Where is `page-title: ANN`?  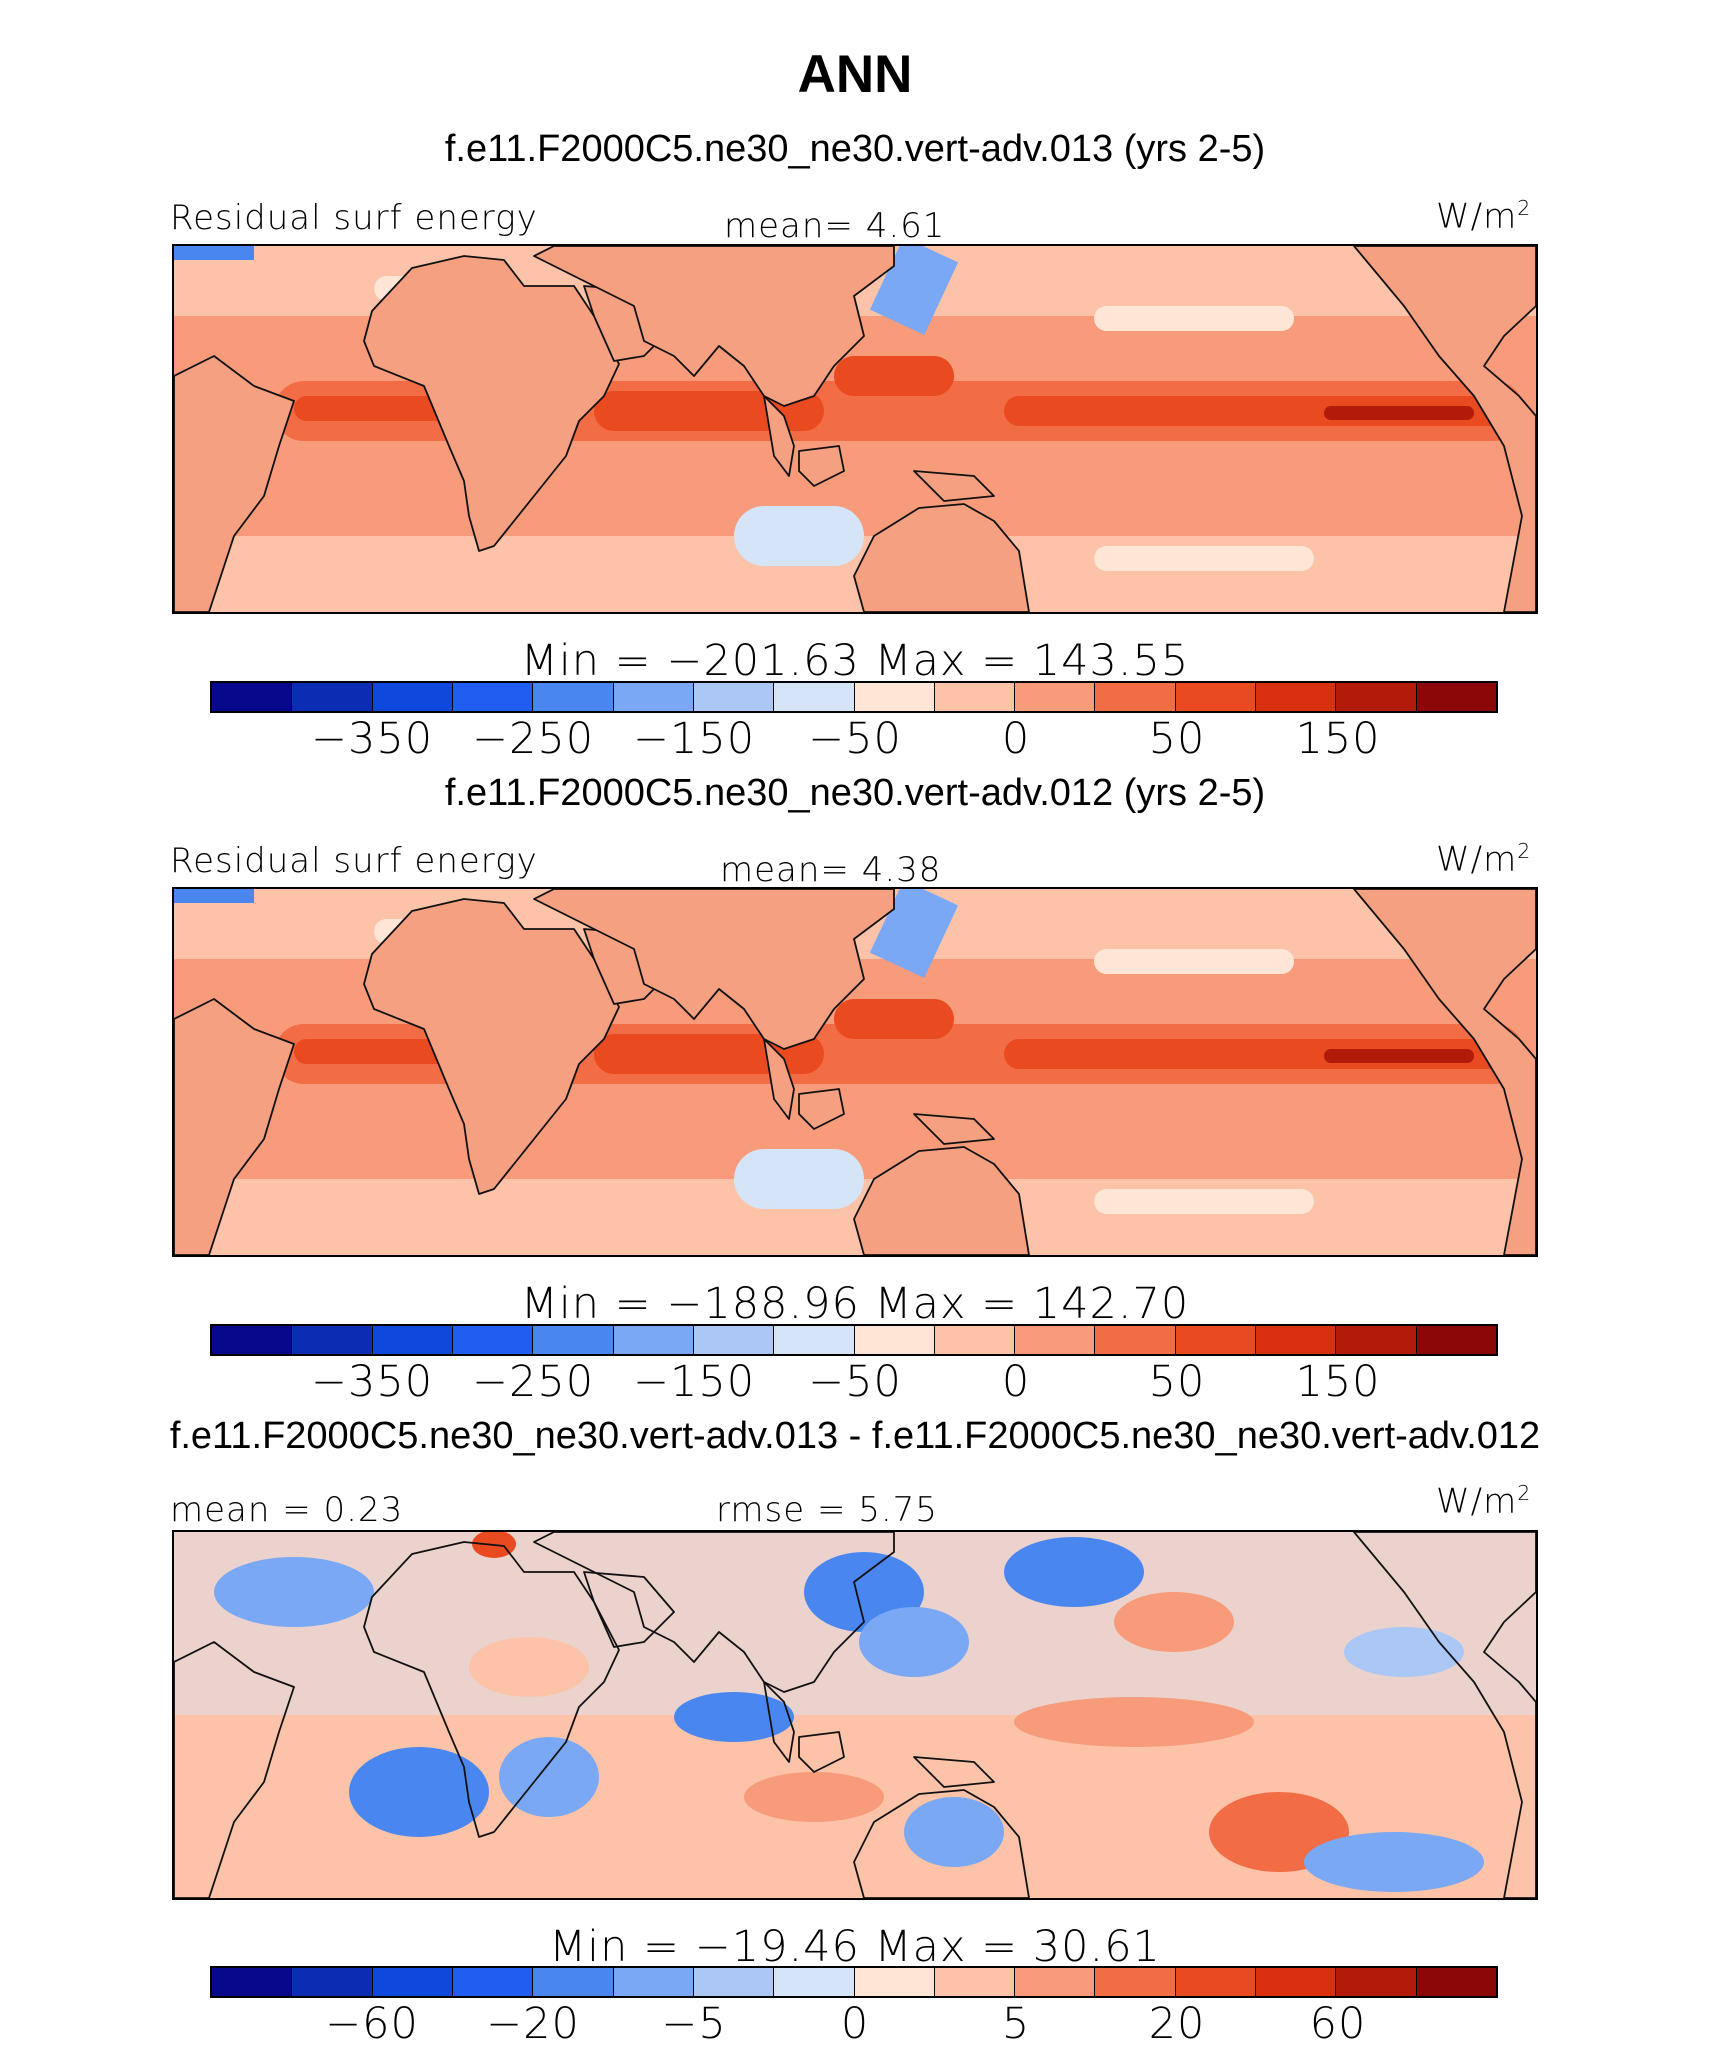 page-title: ANN is located at coordinates (855, 74).